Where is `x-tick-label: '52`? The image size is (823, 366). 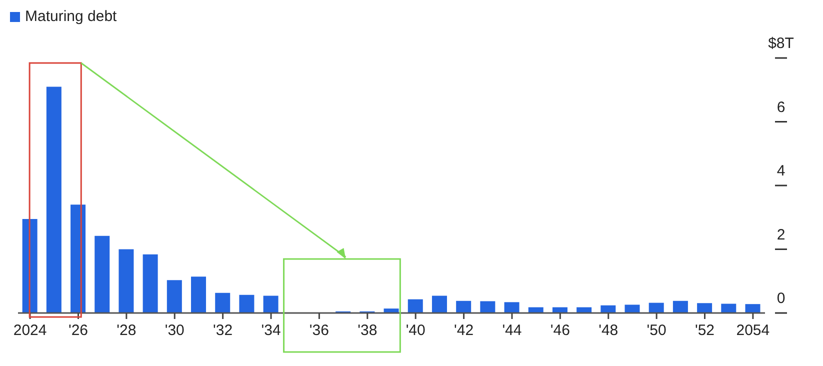
x-tick-label: '52 is located at coordinates (704, 330).